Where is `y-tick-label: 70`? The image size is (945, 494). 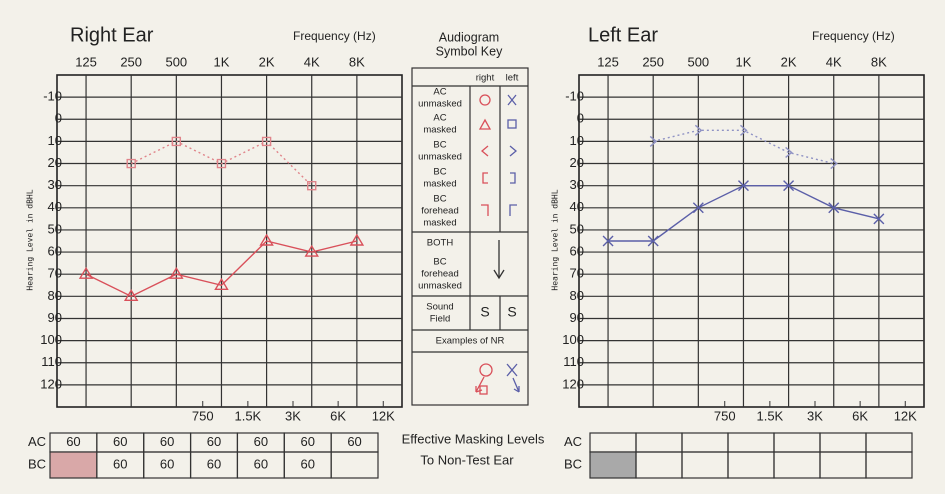 y-tick-label: 70 is located at coordinates (55, 273).